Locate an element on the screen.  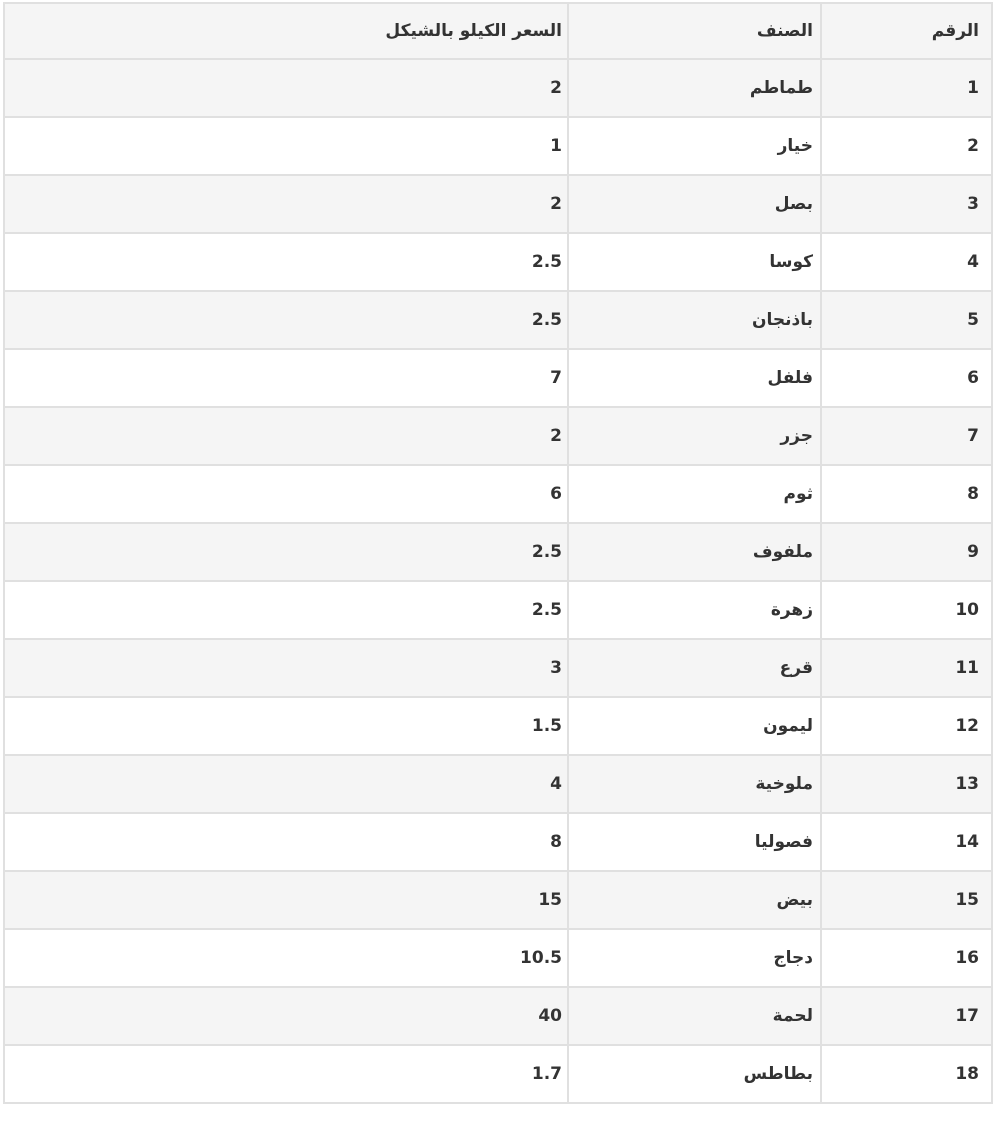
cell-number: 13 is located at coordinates (906, 784).